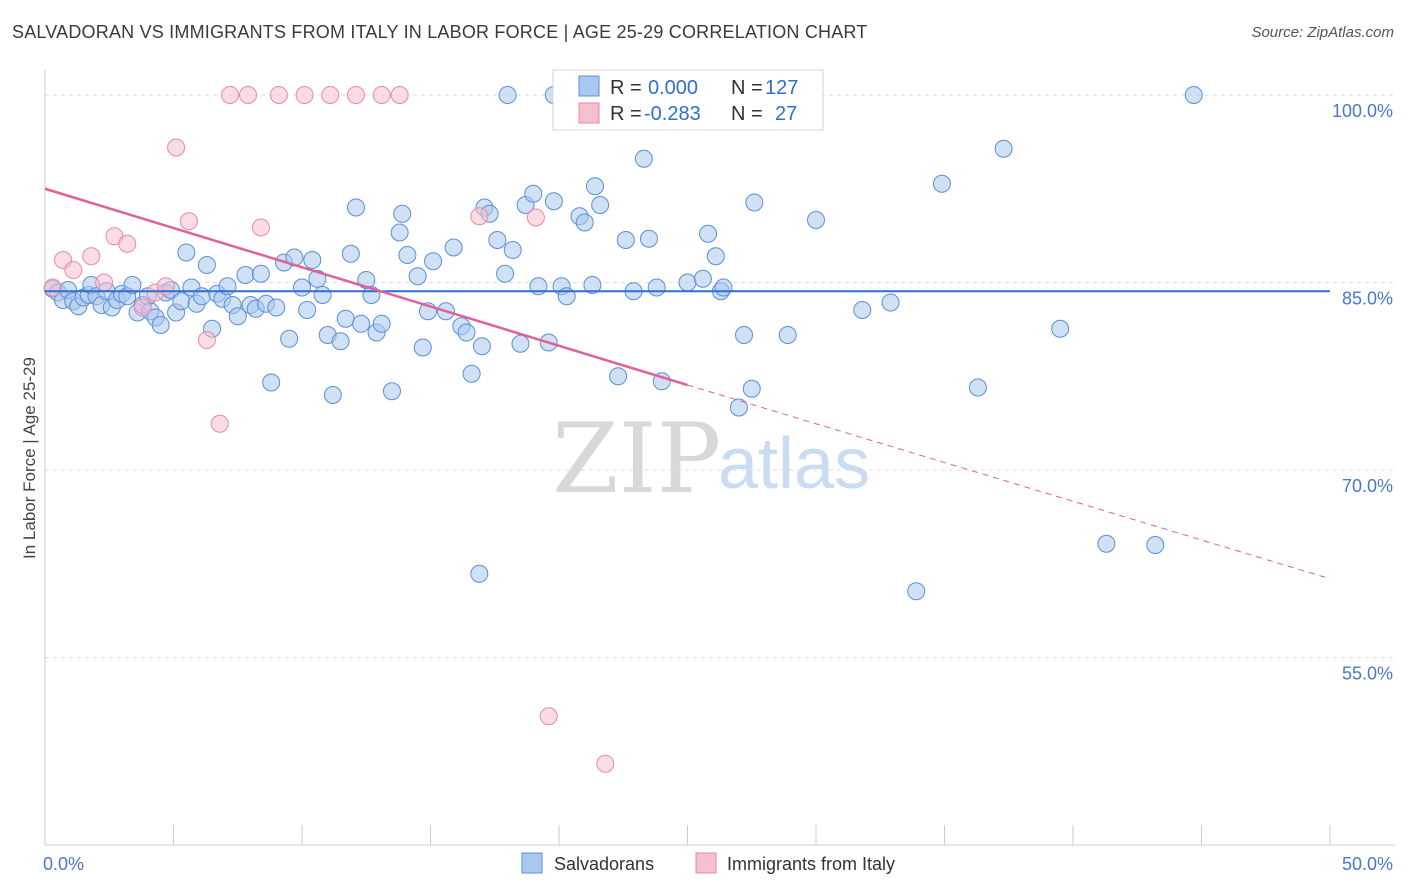  I want to click on legend-n-value-2: 27, so click(786, 114).